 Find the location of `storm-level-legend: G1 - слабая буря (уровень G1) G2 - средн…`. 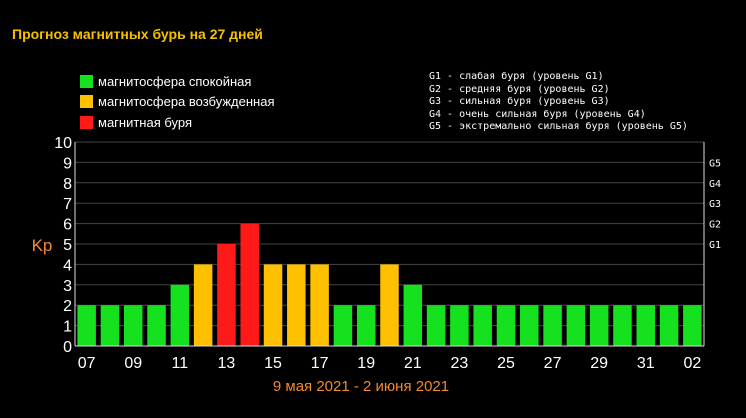

storm-level-legend: G1 - слабая буря (уровень G1) G2 - средн… is located at coordinates (558, 102).